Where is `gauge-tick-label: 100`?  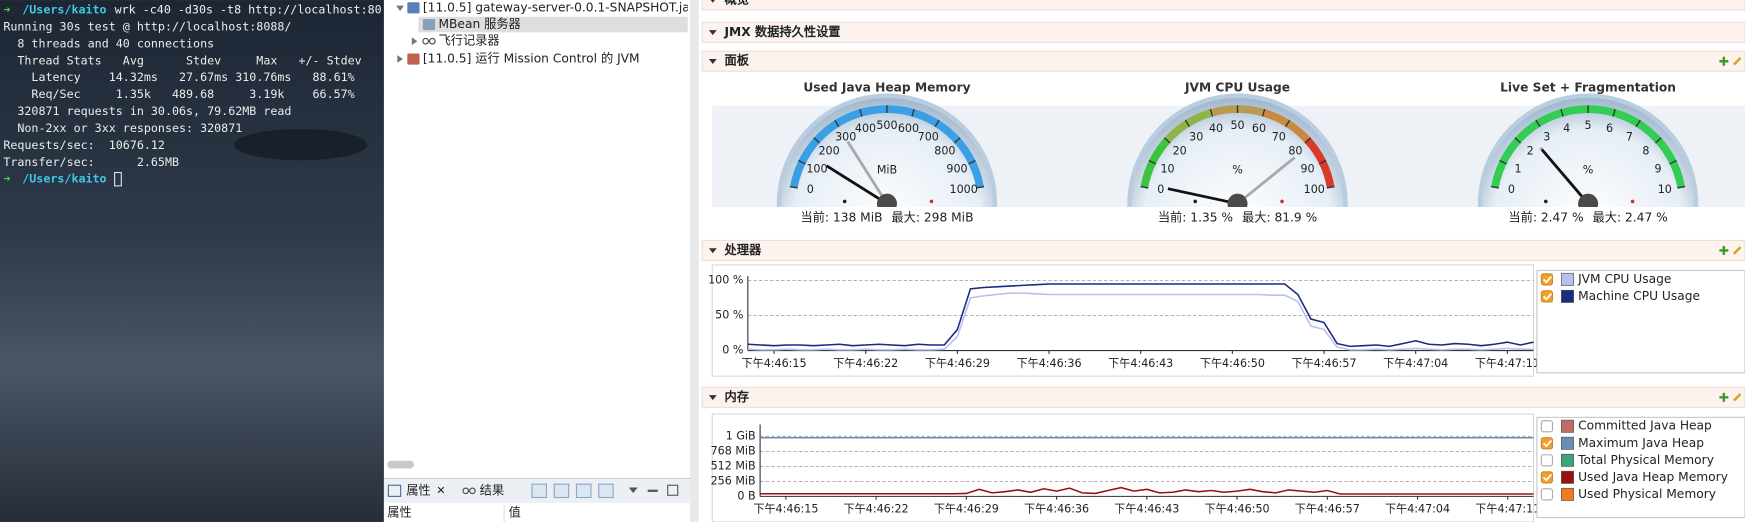
gauge-tick-label: 100 is located at coordinates (816, 169).